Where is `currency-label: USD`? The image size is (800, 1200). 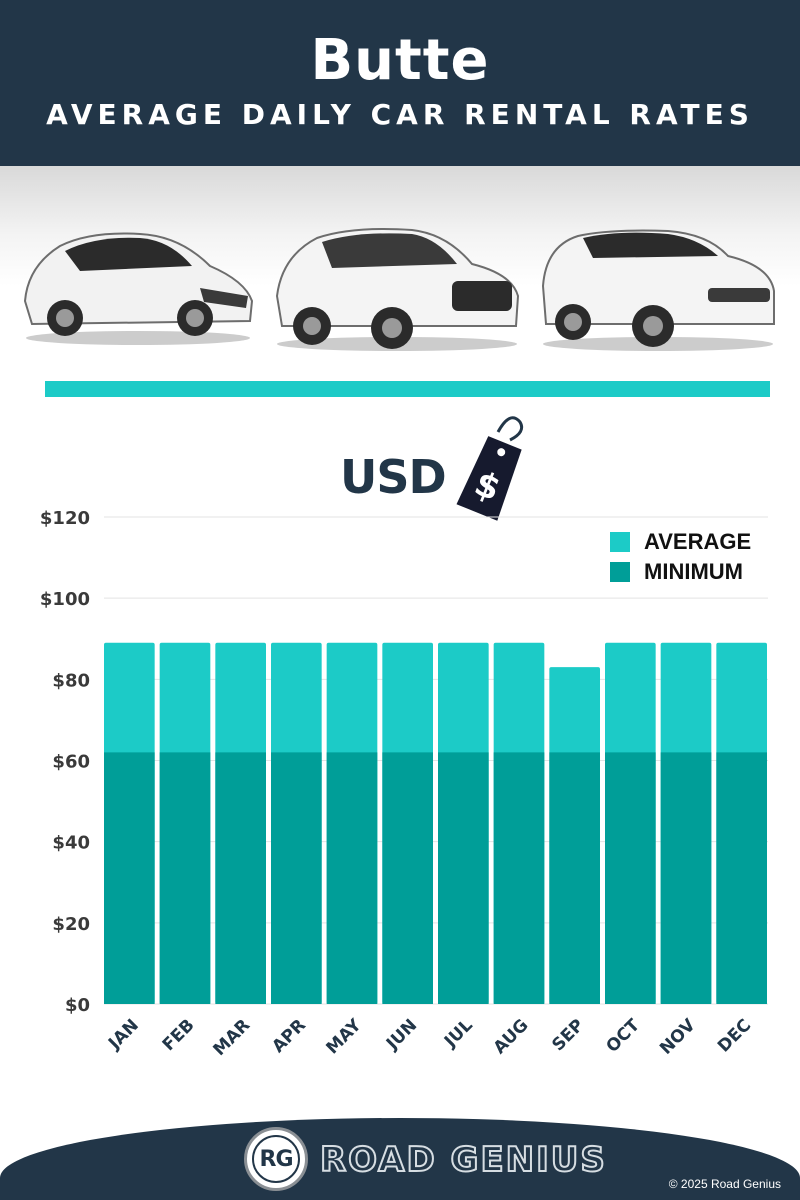
currency-label: USD is located at coordinates (393, 477).